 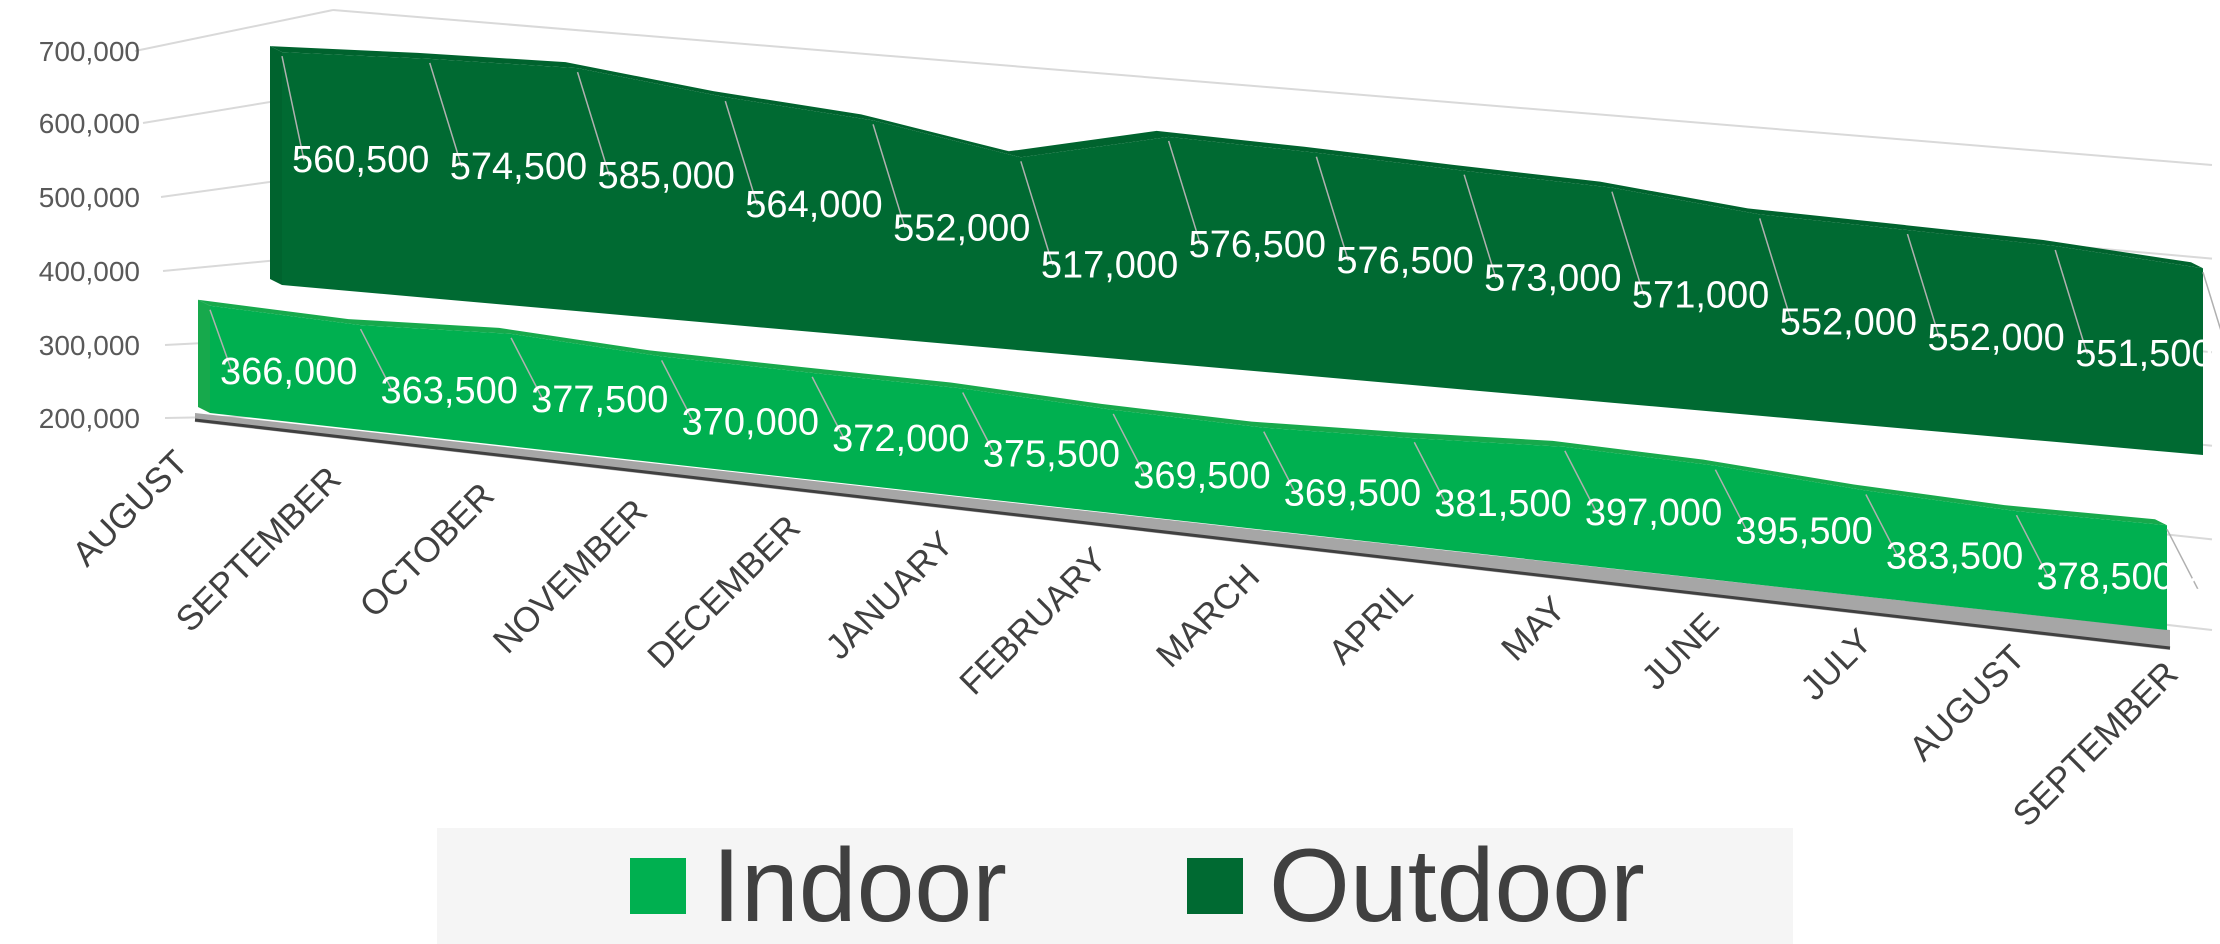 I want to click on legend-label-outdoor: Outdoor, so click(x=1457, y=886).